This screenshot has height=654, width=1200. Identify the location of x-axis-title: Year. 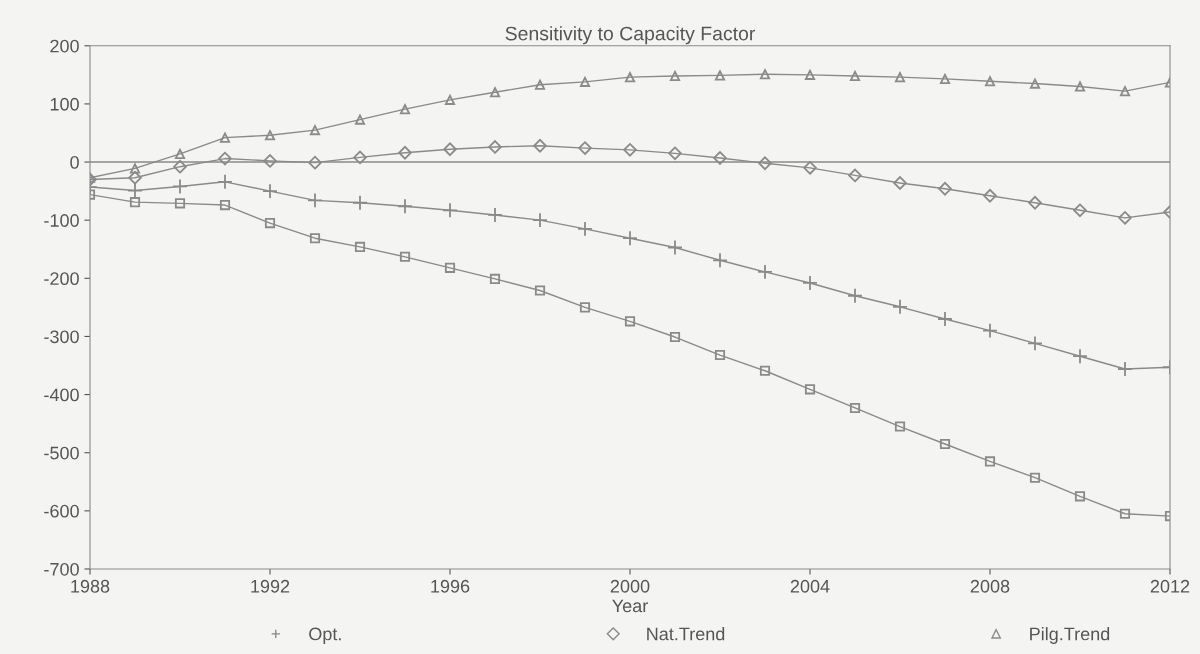
(630, 606).